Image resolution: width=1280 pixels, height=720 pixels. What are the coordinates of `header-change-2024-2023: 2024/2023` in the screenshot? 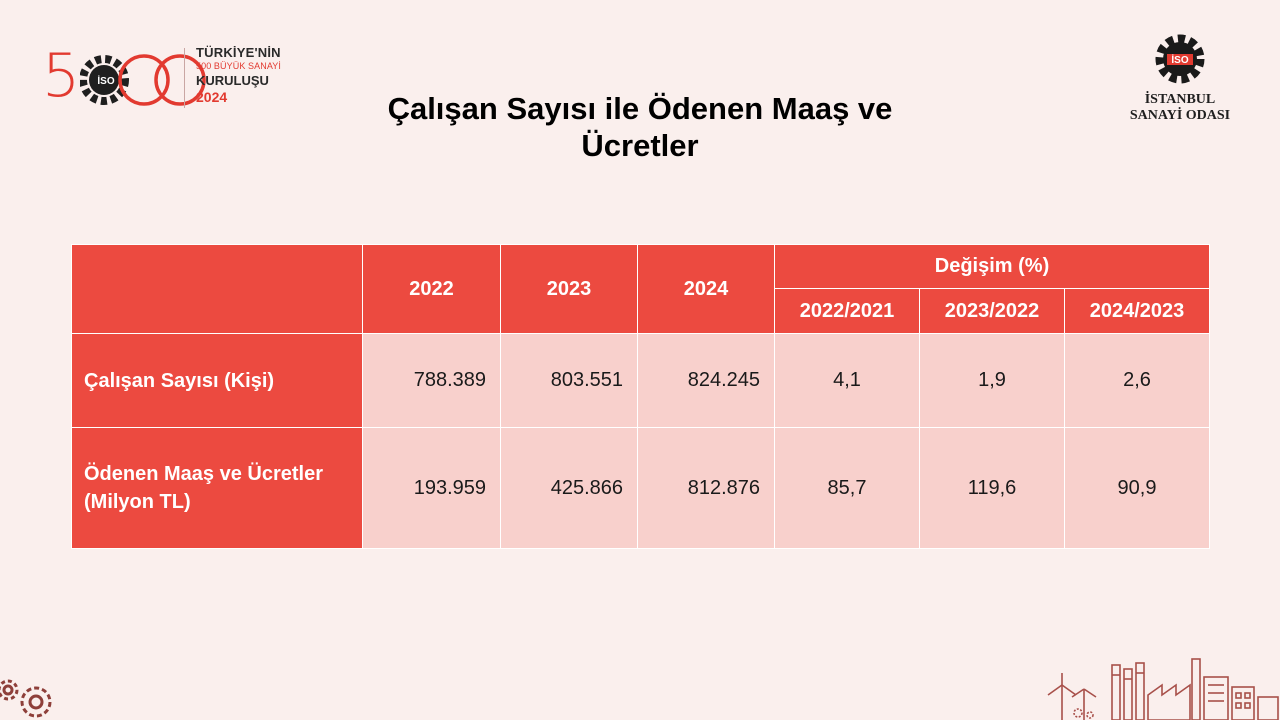 It's located at (1137, 311).